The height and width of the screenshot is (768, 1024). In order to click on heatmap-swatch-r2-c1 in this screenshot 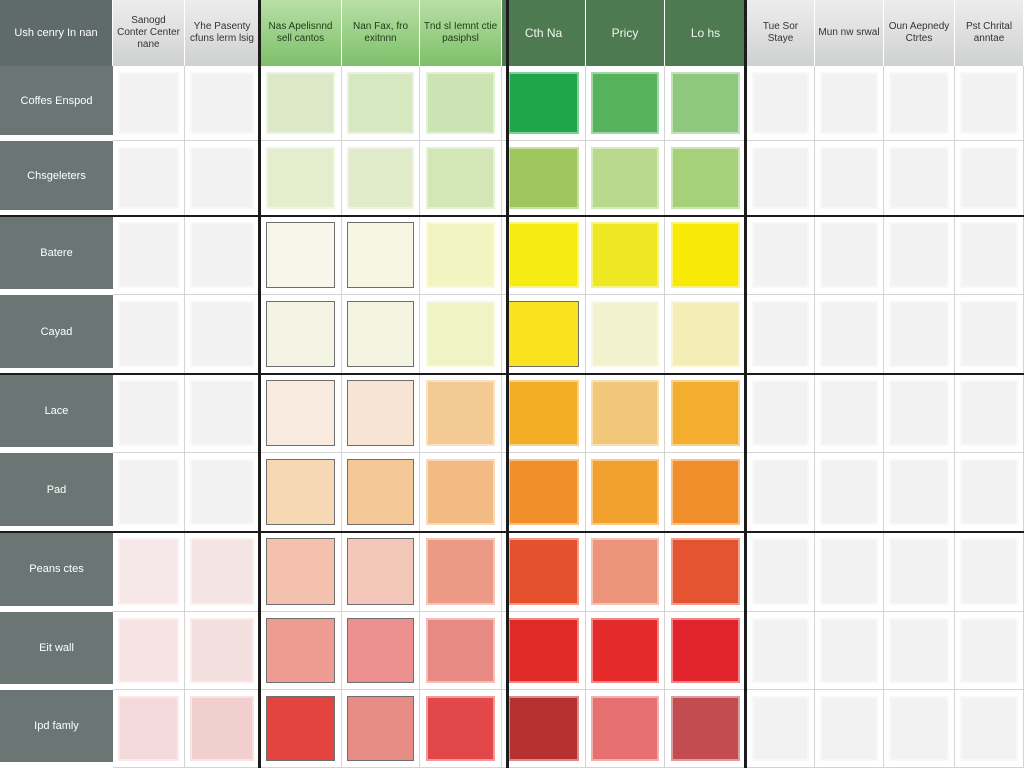, I will do `click(148, 178)`.